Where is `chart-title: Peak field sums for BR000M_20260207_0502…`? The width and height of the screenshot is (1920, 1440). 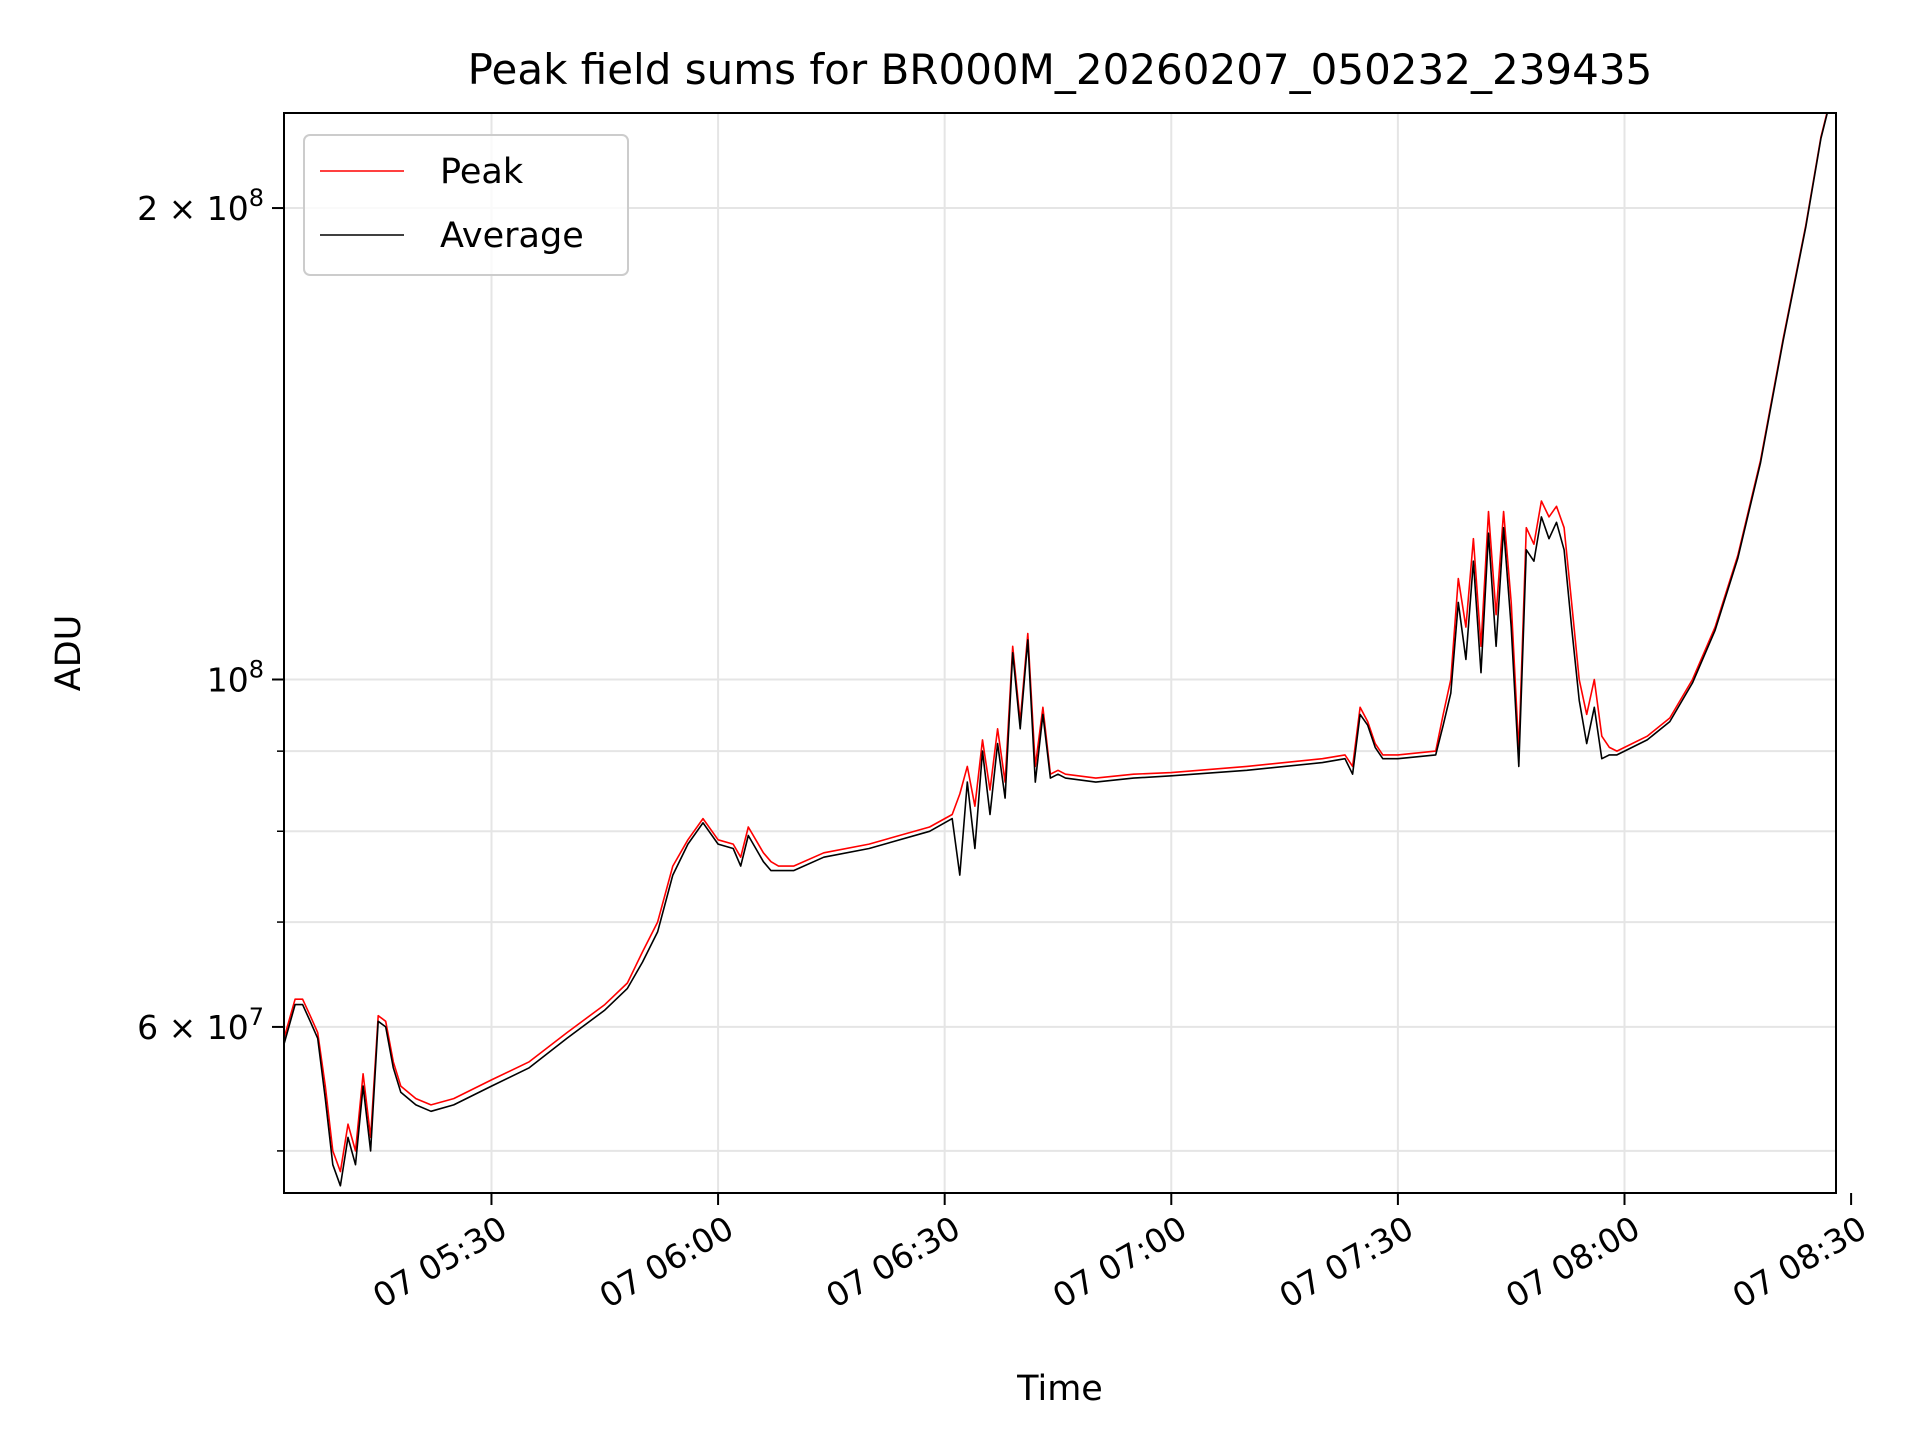 chart-title: Peak field sums for BR000M_20260207_0502… is located at coordinates (1060, 69).